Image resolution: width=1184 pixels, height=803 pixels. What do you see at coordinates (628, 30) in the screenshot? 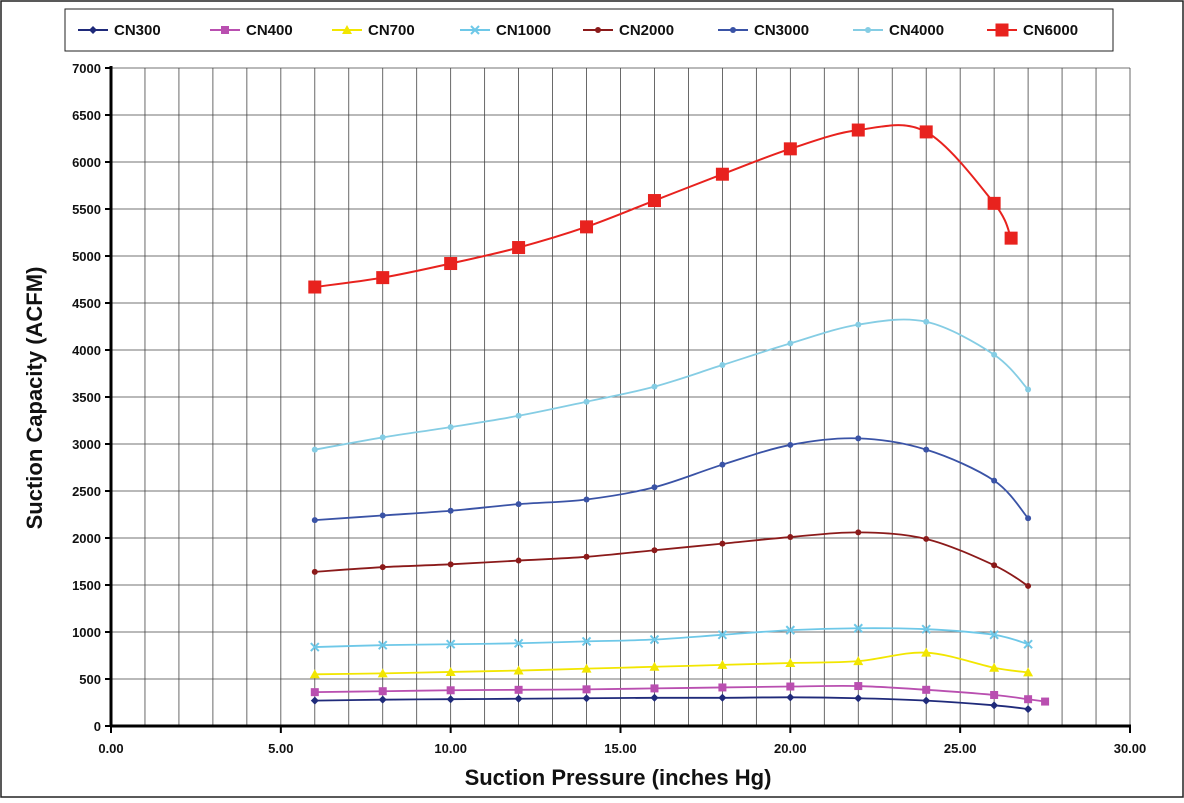
I see `legend-entry-cn2000: CN2000` at bounding box center [628, 30].